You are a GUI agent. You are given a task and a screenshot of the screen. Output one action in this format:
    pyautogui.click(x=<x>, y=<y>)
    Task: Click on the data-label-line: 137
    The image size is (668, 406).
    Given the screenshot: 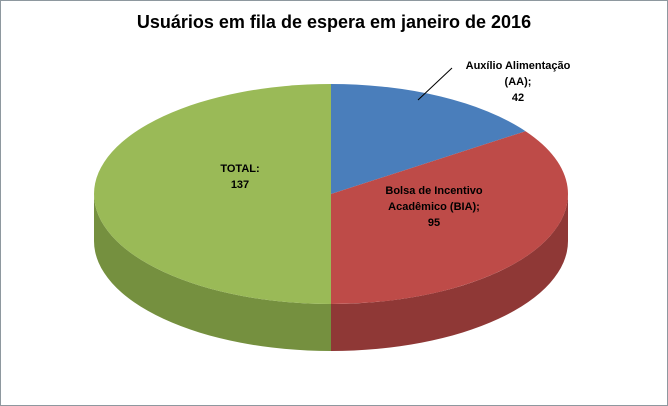 What is the action you would take?
    pyautogui.click(x=240, y=185)
    